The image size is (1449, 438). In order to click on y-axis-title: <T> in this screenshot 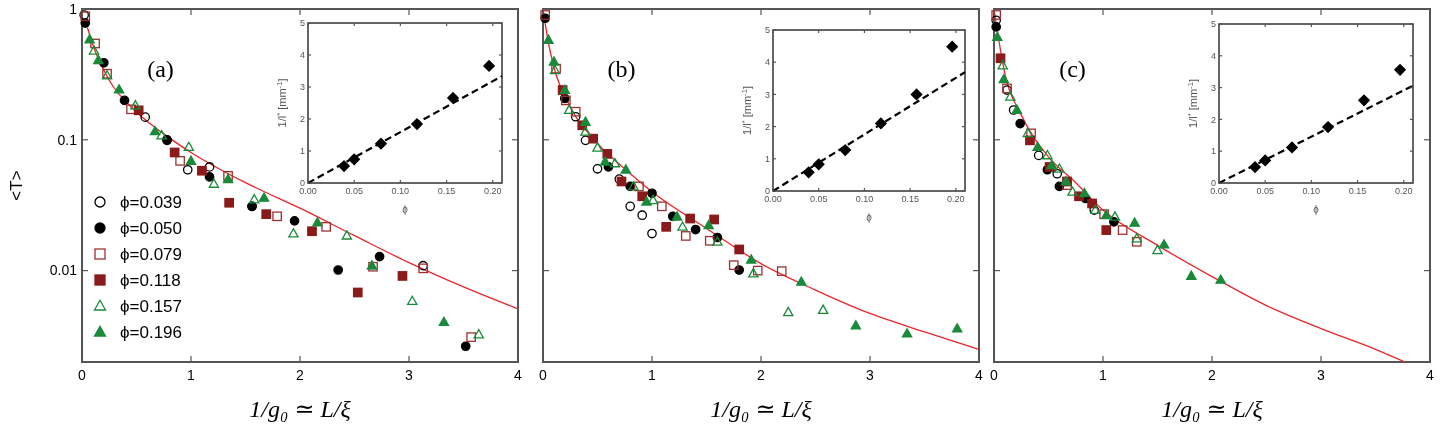, I will do `click(16, 185)`.